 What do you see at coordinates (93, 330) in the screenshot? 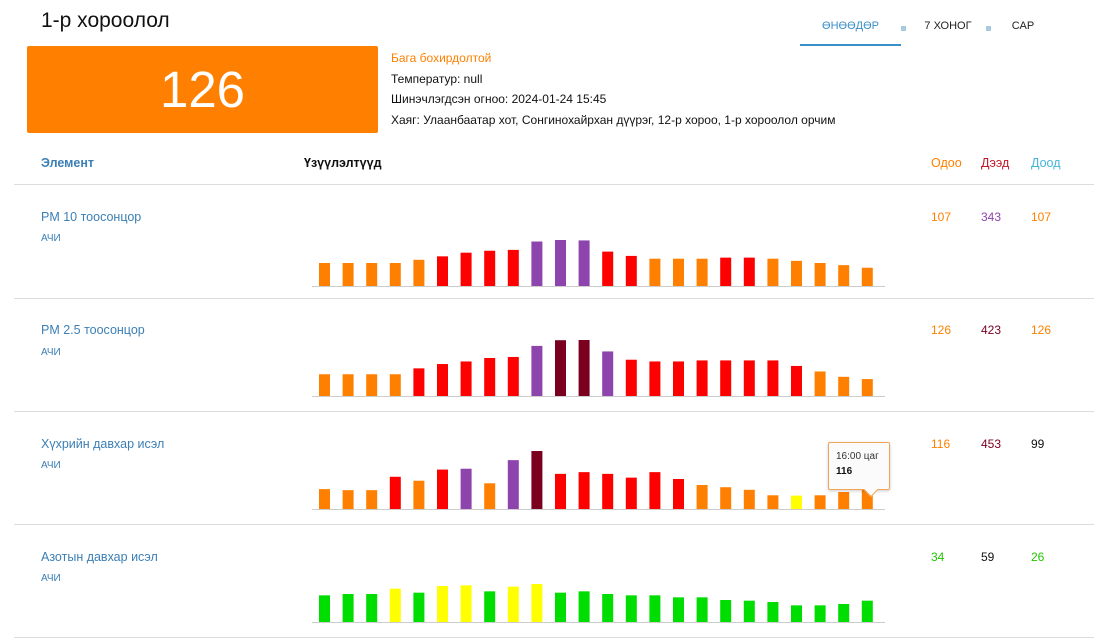
I see `pollutant-name: PM 2.5 тоосонцор` at bounding box center [93, 330].